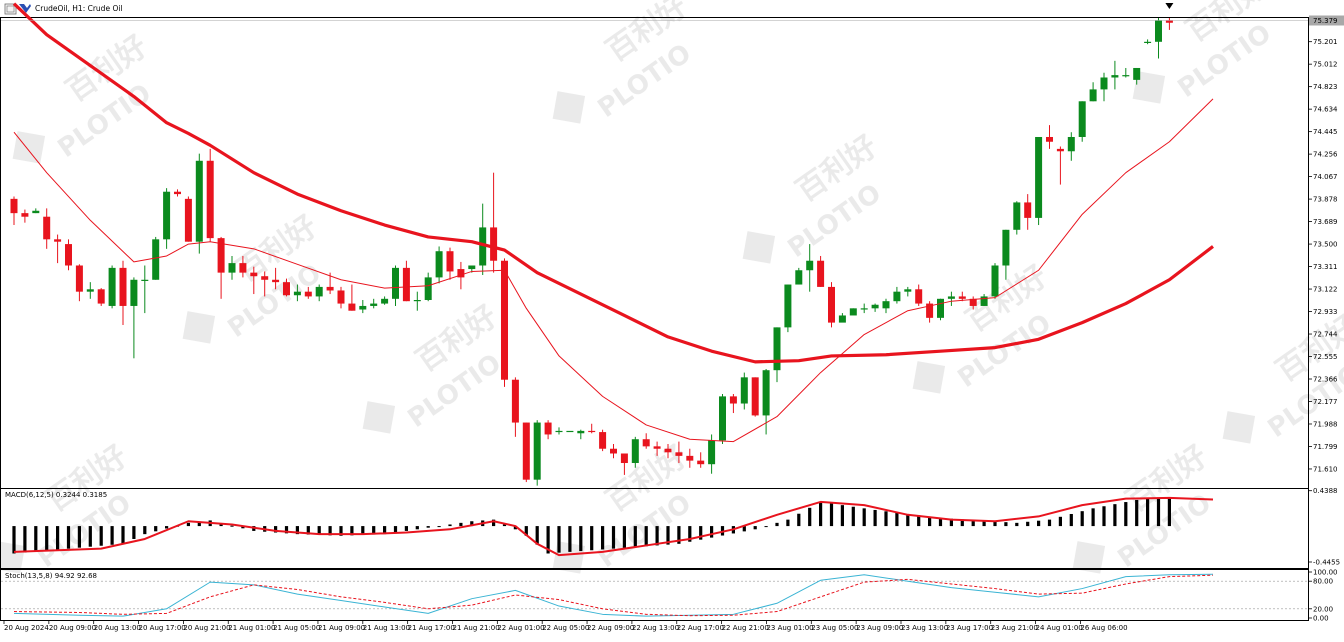 The width and height of the screenshot is (1344, 642). Describe the element at coordinates (476, 628) in the screenshot. I see `time-tick-label-10: 21 Aug 21:00` at that location.